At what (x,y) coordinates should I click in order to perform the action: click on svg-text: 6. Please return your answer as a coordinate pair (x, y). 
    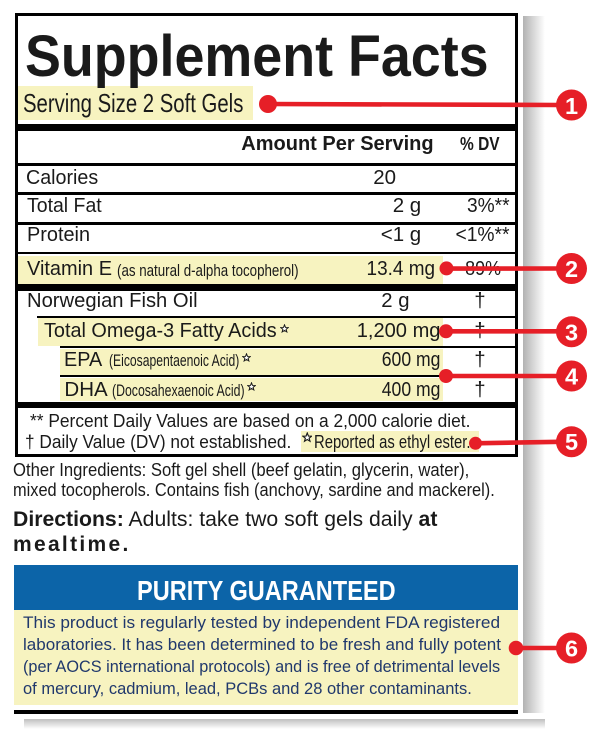
    Looking at the image, I should click on (571, 648).